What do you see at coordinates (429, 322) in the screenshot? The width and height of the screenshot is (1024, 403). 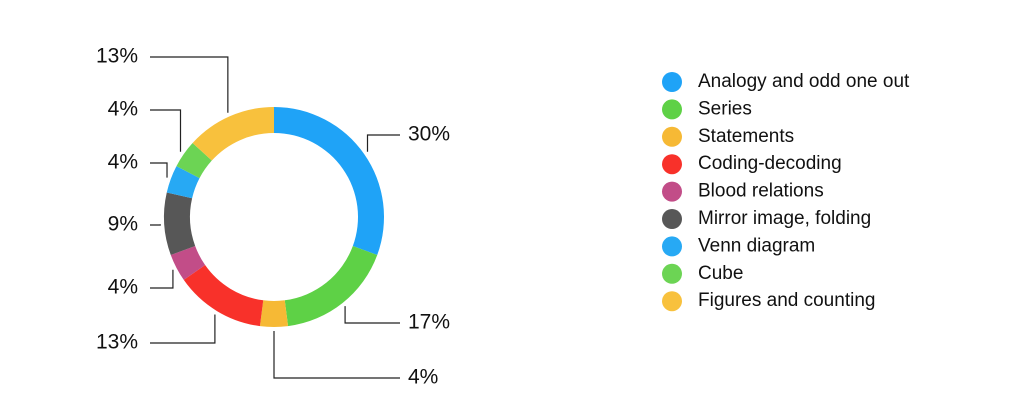 I see `data-label: 17%` at bounding box center [429, 322].